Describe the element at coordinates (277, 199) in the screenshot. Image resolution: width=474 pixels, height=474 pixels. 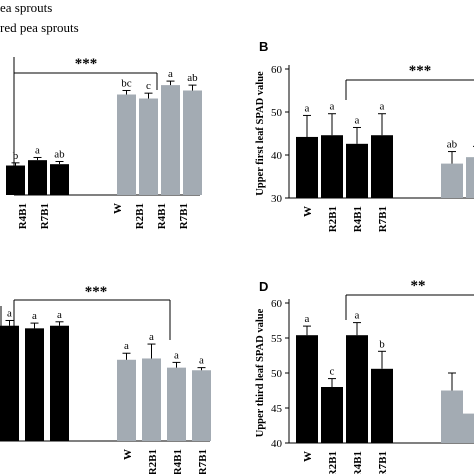
I see `y-tick-label-B: 30` at that location.